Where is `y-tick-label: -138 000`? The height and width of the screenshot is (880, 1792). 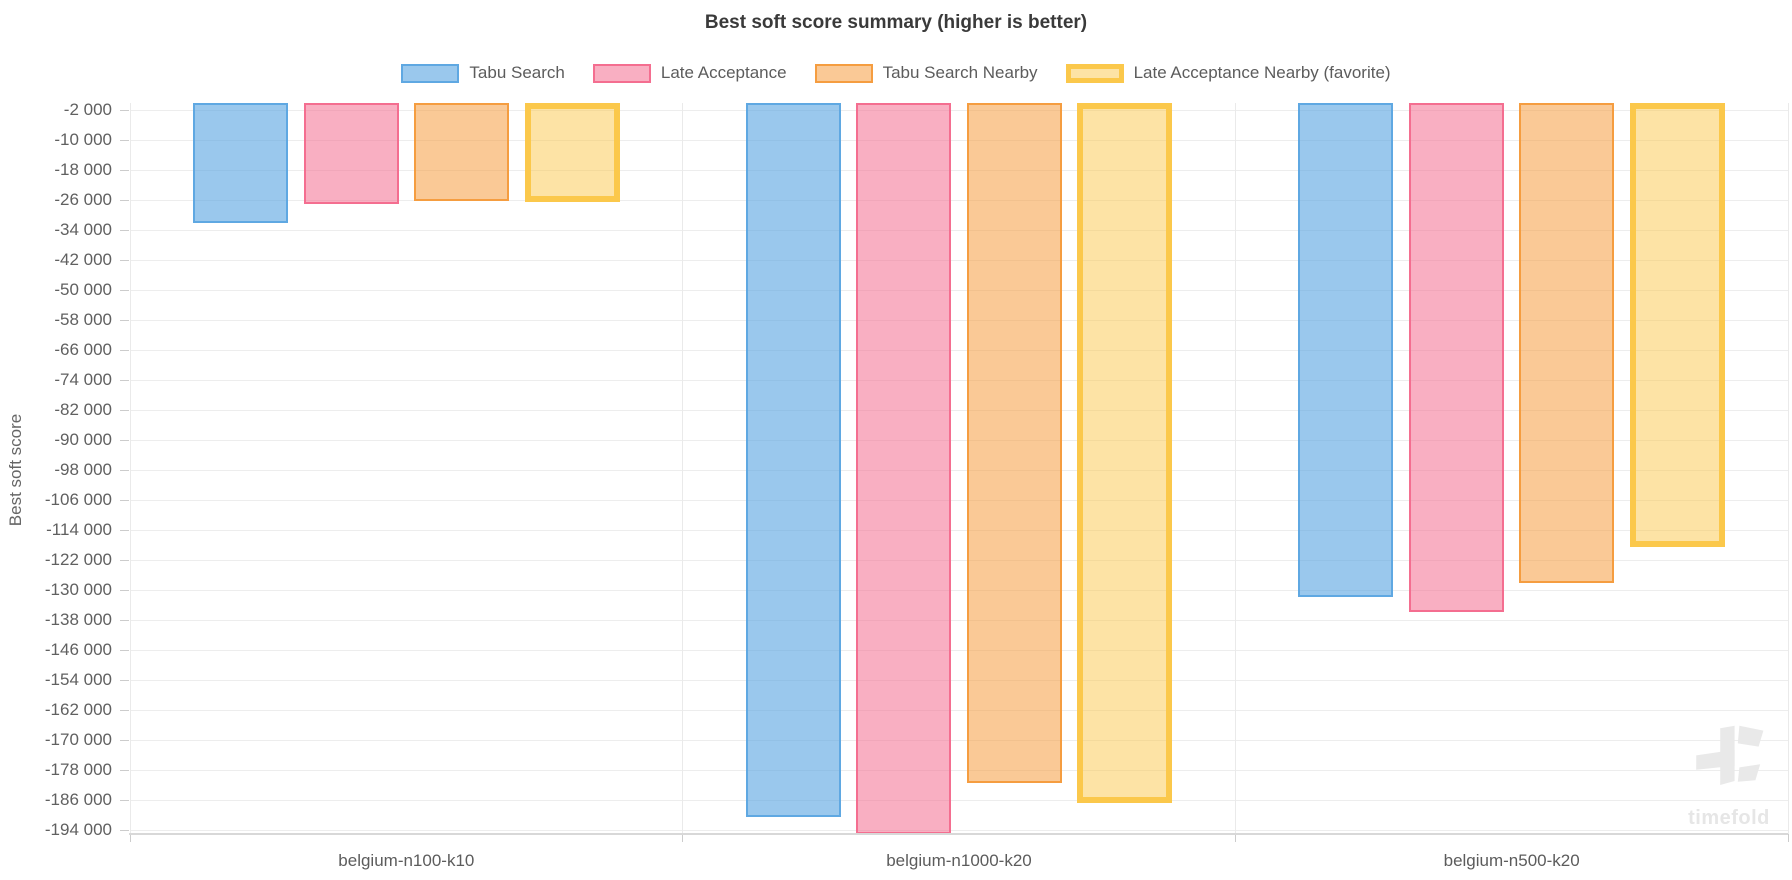
y-tick-label: -138 000 is located at coordinates (78, 619).